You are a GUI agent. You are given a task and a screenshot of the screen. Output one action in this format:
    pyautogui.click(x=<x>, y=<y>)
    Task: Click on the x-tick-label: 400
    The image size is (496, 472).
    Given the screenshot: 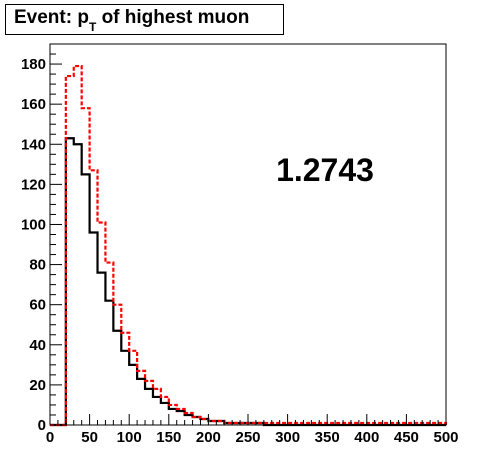 What is the action you would take?
    pyautogui.click(x=366, y=437)
    